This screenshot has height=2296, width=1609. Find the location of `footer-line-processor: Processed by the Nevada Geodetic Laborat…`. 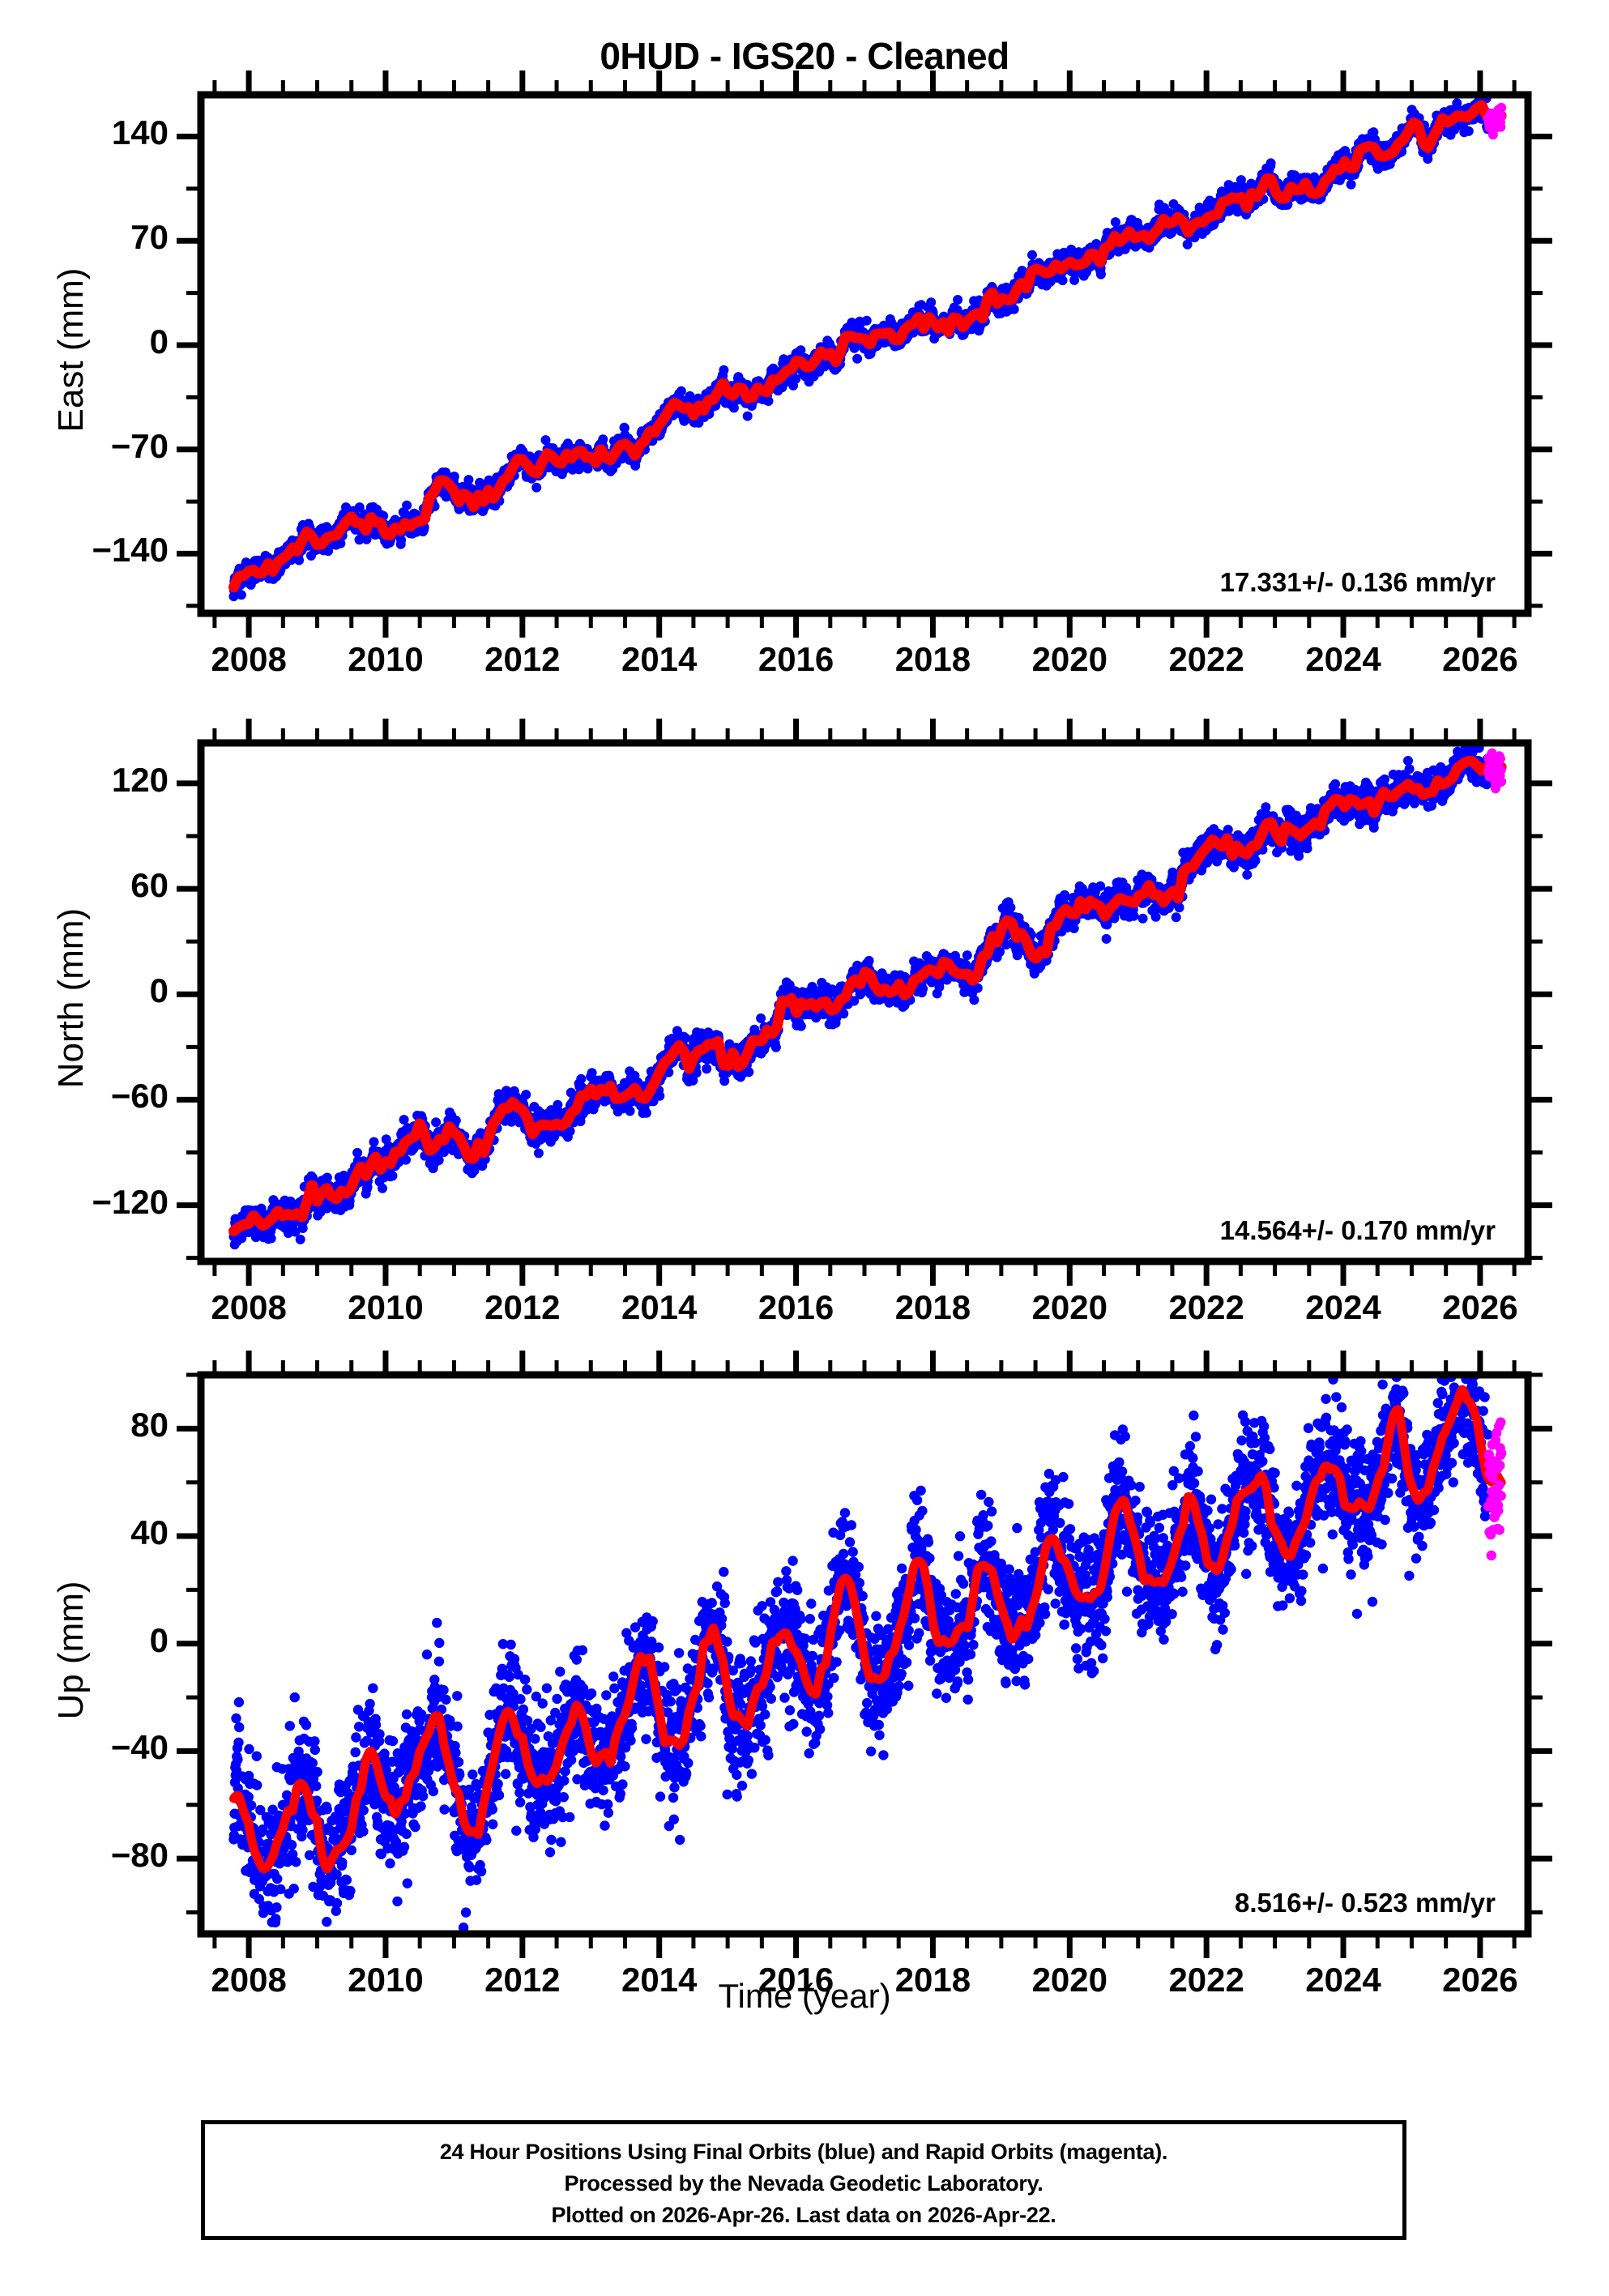

footer-line-processor: Processed by the Nevada Geodetic Laborat… is located at coordinates (803, 2183).